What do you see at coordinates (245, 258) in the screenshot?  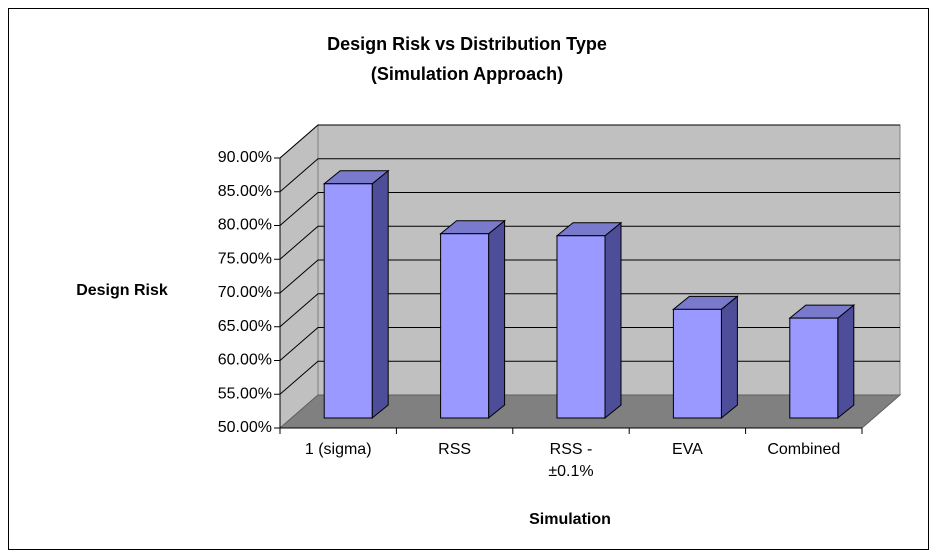 I see `y-tick-label: 75.00%` at bounding box center [245, 258].